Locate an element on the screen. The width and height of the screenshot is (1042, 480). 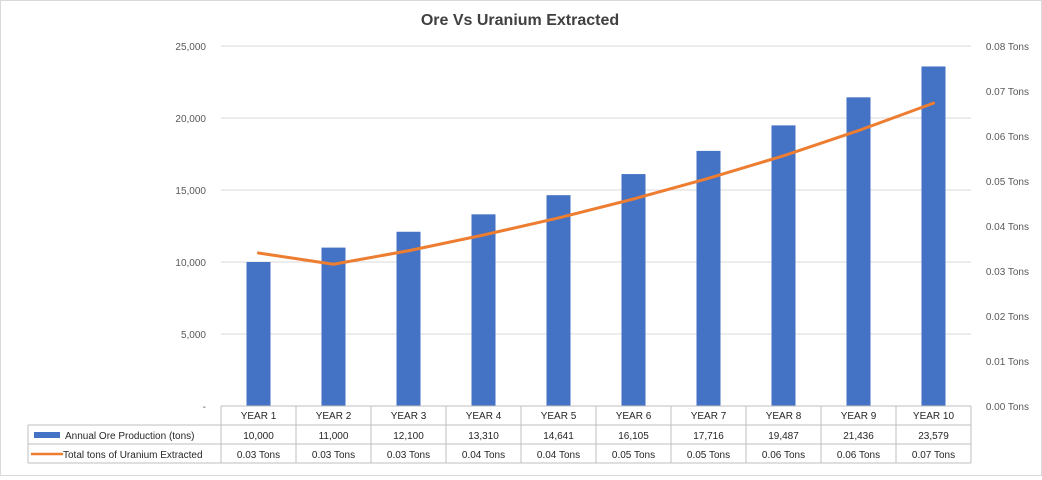
category-label: YEAR 10 is located at coordinates (934, 416).